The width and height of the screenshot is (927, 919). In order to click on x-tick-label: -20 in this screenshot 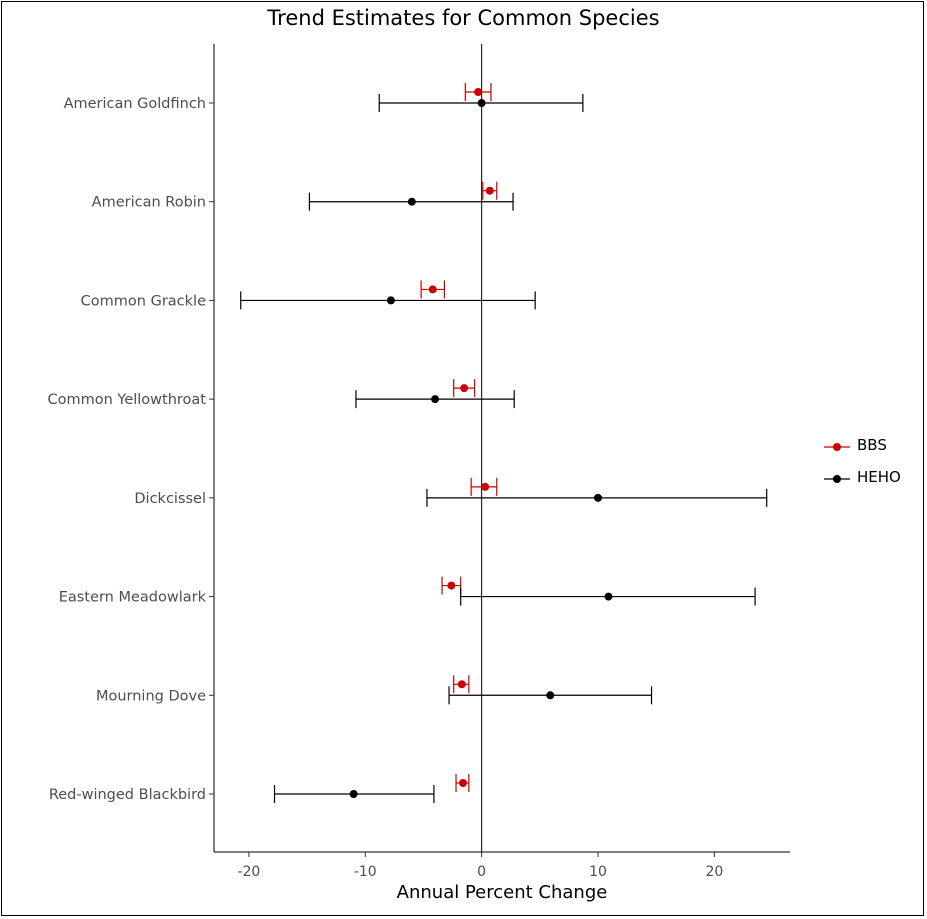, I will do `click(248, 872)`.